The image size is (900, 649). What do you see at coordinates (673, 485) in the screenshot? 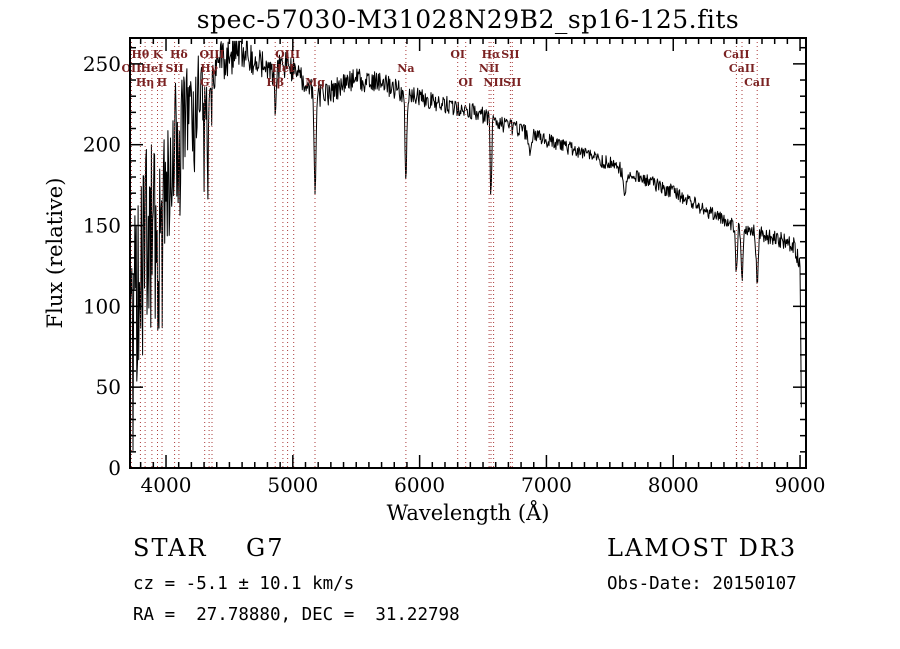
I see `x-tick-label: 8000` at bounding box center [673, 485].